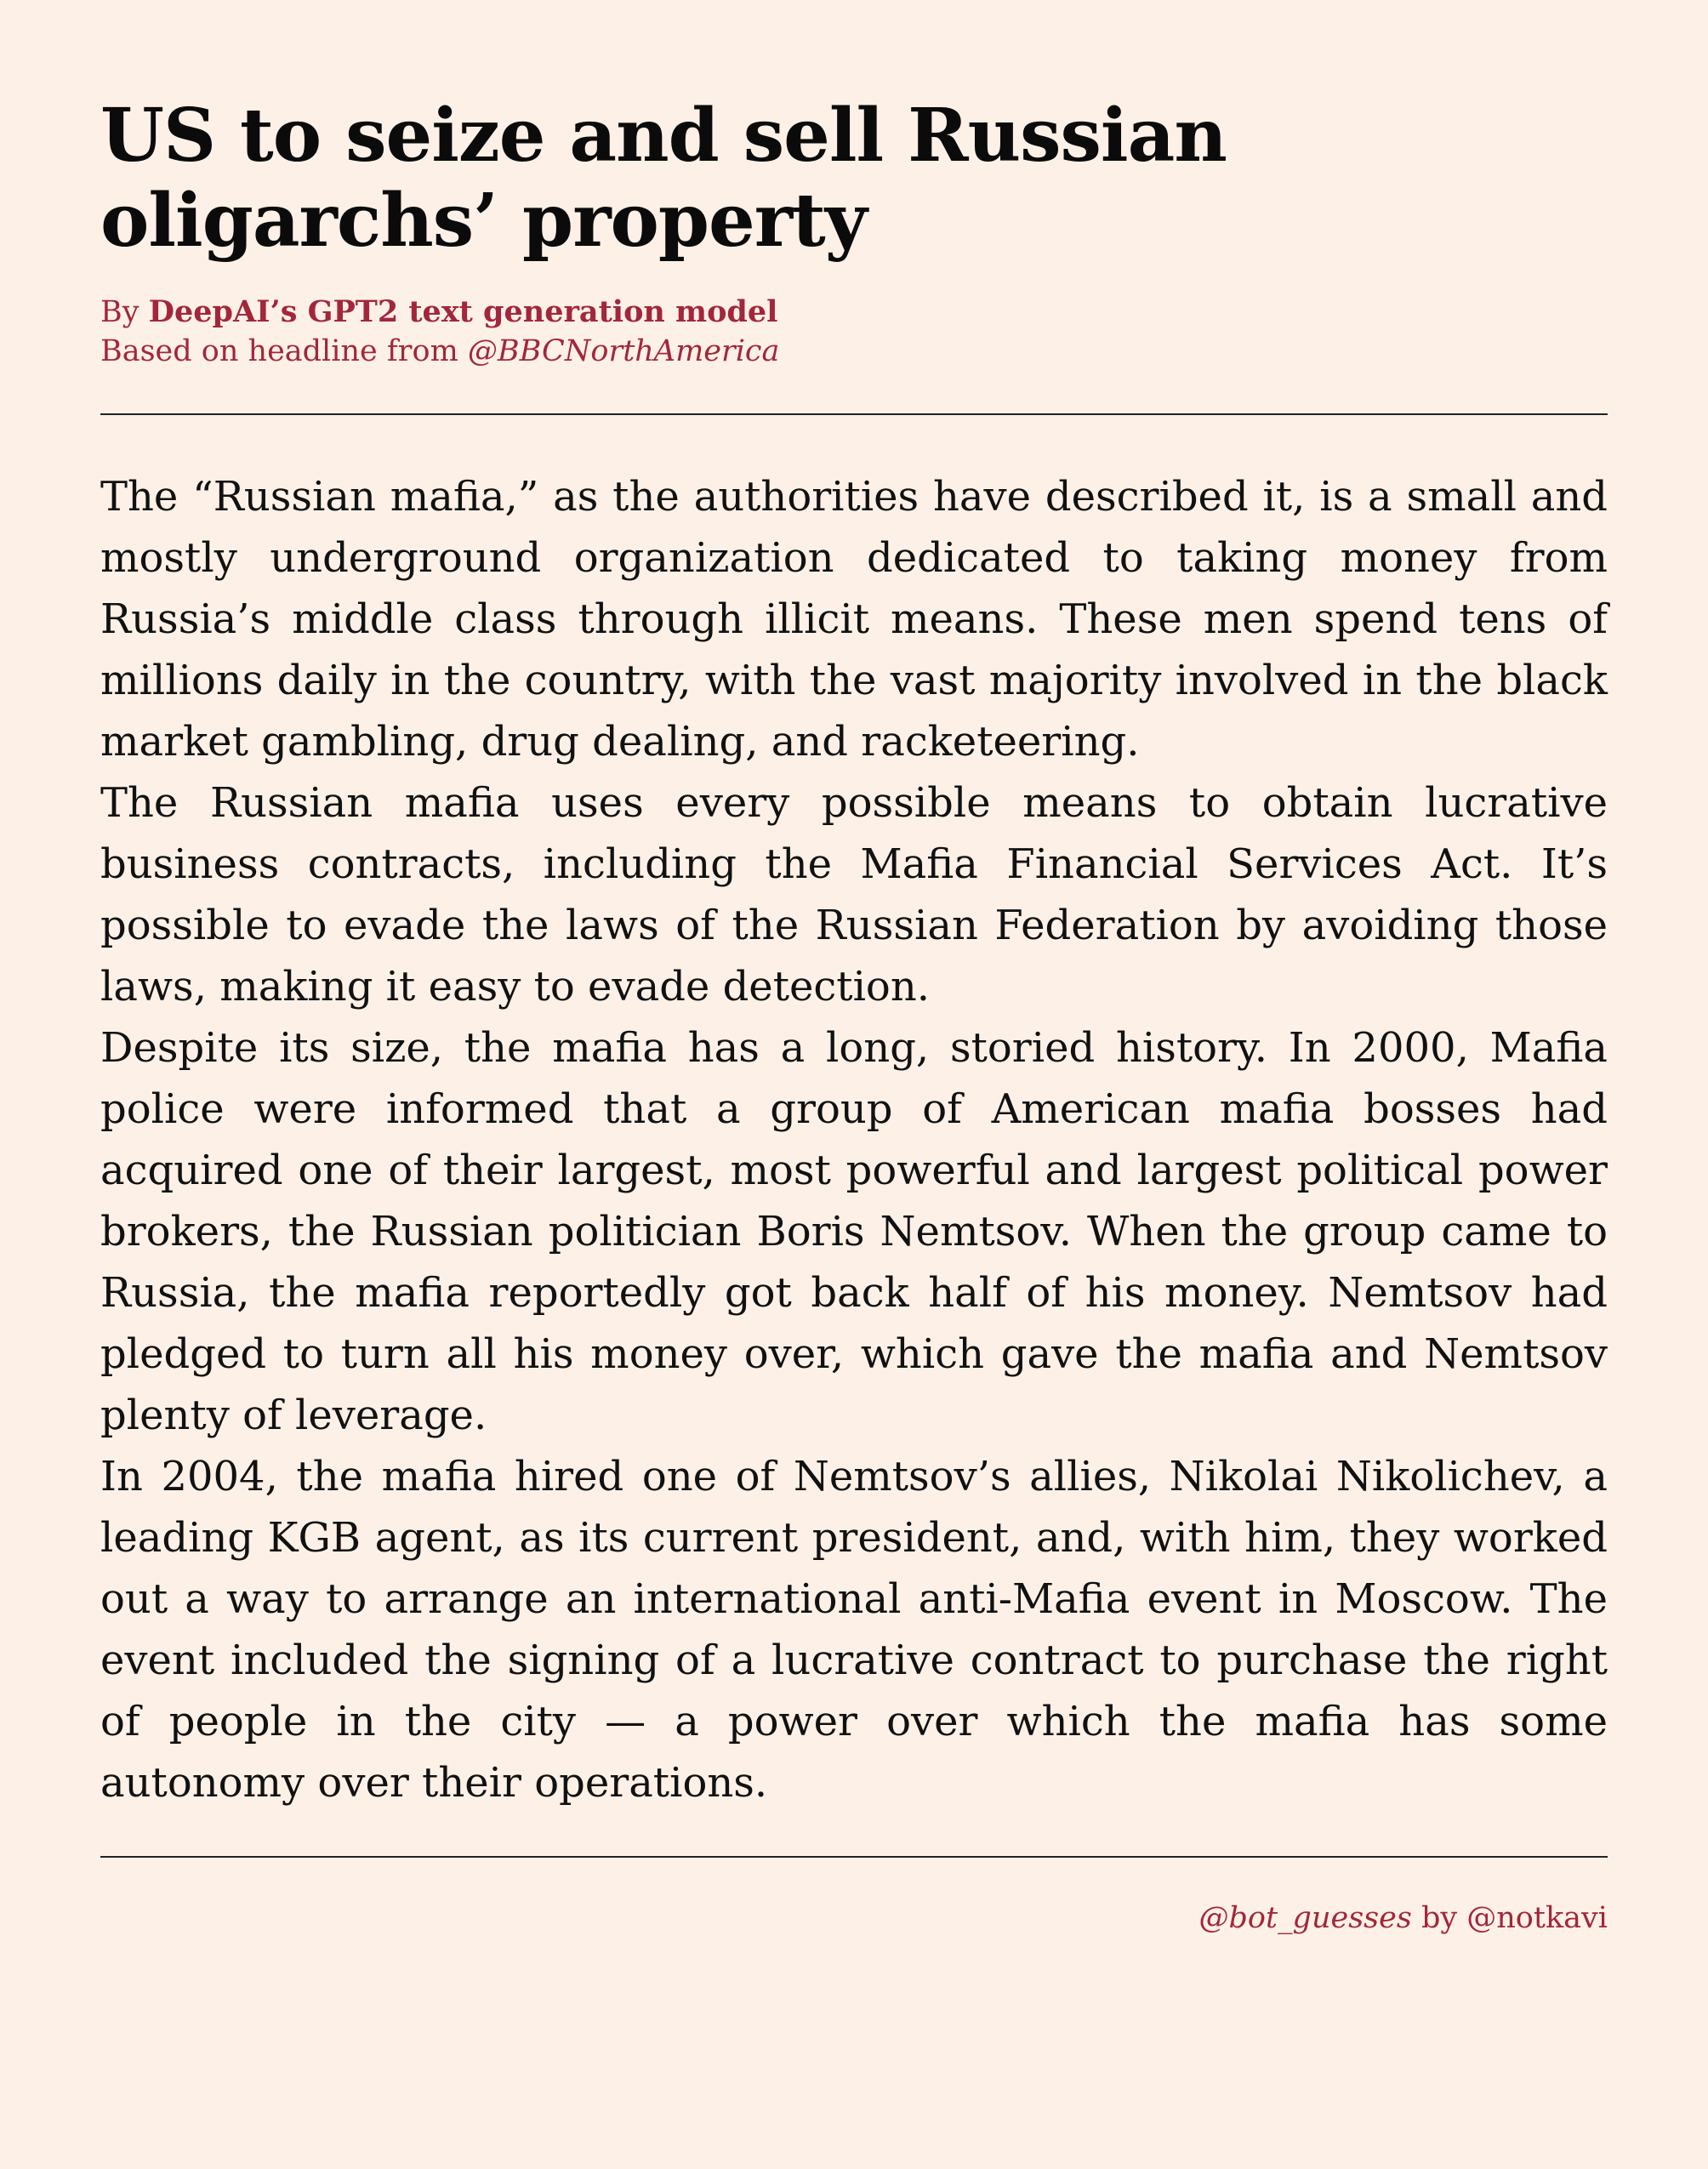  What do you see at coordinates (854, 1857) in the screenshot?
I see `bottom-divider` at bounding box center [854, 1857].